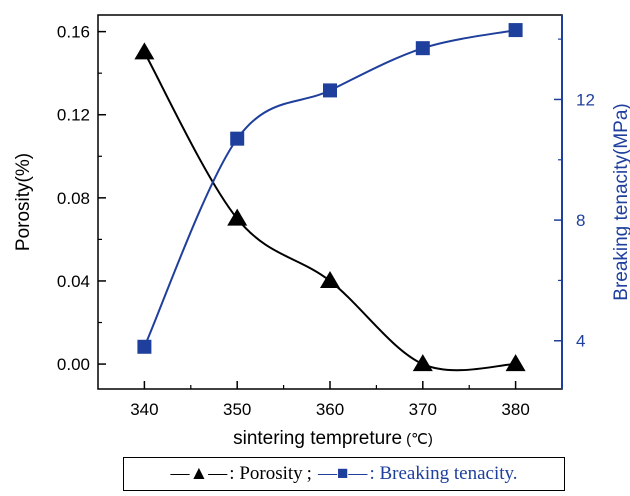 This screenshot has height=496, width=630. Describe the element at coordinates (73, 364) in the screenshot. I see `y-tick-label-0: 0.00` at that location.